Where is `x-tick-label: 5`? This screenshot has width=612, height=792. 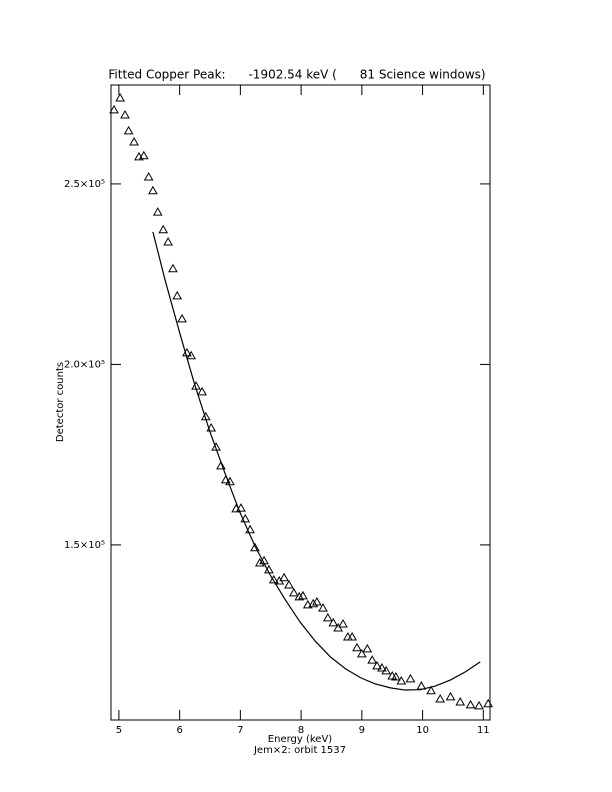
x-tick-label: 5 is located at coordinates (119, 730).